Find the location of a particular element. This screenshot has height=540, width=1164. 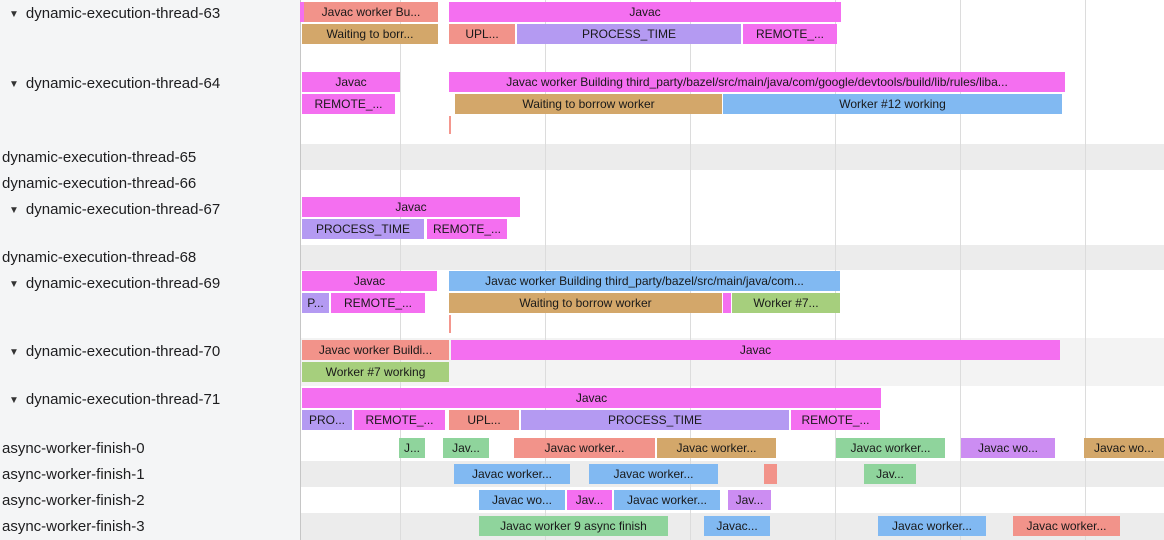

thread-label-dynamic-execution-thread-68: dynamic-execution-thread-68 is located at coordinates (150, 257).